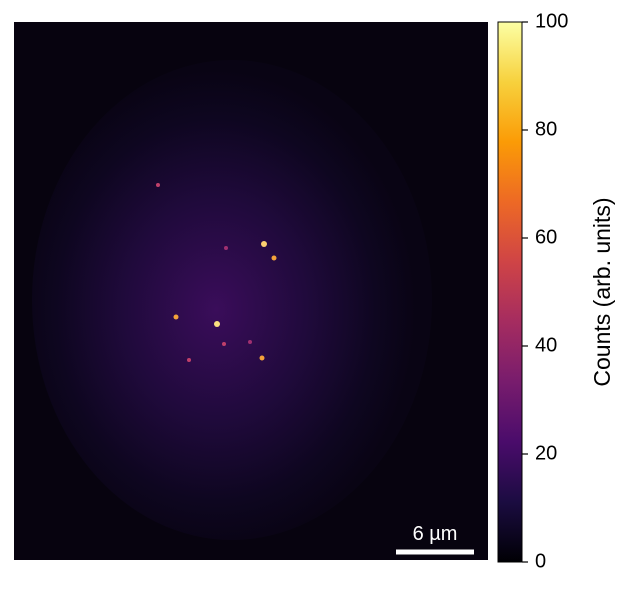 The height and width of the screenshot is (594, 636). What do you see at coordinates (216, 272) in the screenshot?
I see `bright-spots` at bounding box center [216, 272].